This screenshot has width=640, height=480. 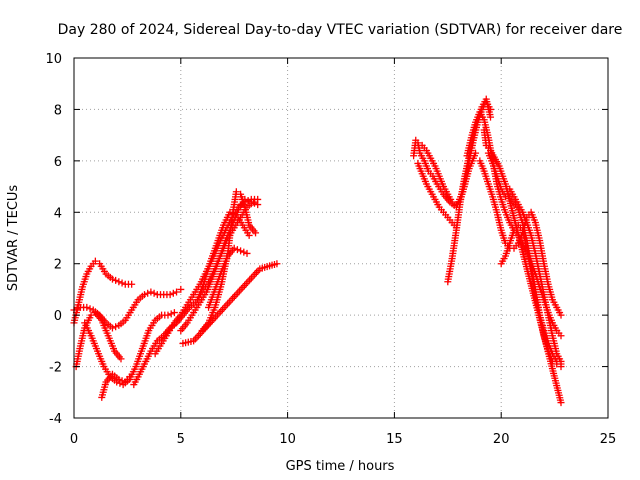 What do you see at coordinates (58, 162) in the screenshot?
I see `y-tick-label: 6` at bounding box center [58, 162].